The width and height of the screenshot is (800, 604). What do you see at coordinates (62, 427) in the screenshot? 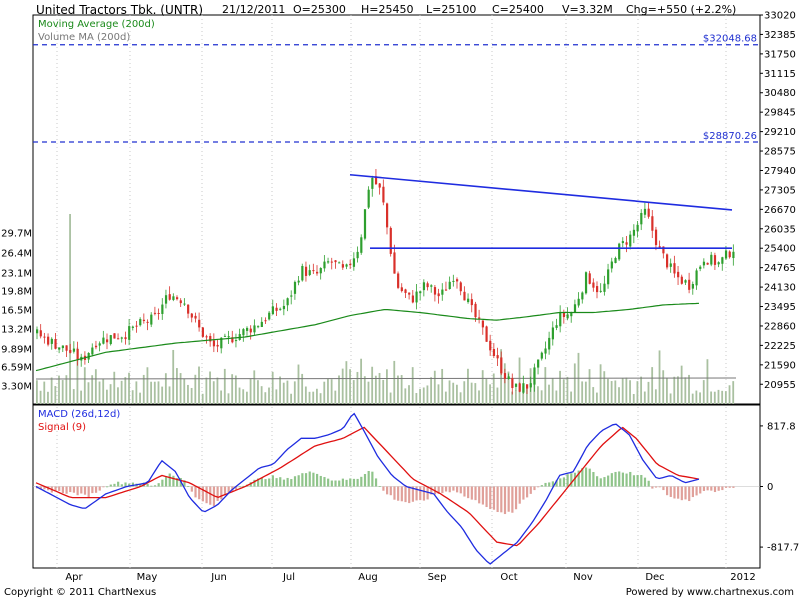
I see `legend-signal: Signal (9)` at bounding box center [62, 427].